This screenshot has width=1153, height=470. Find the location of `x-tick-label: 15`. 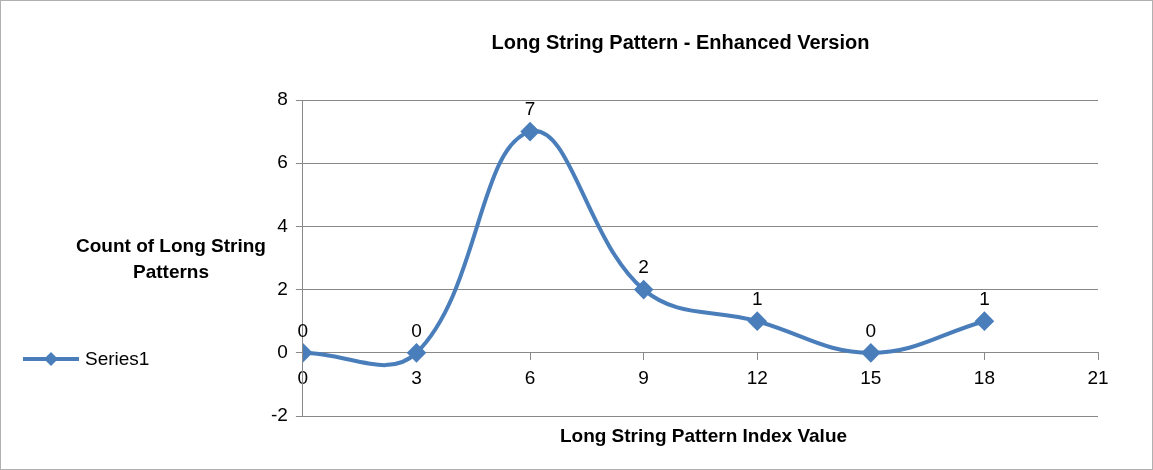

x-tick-label: 15 is located at coordinates (871, 378).